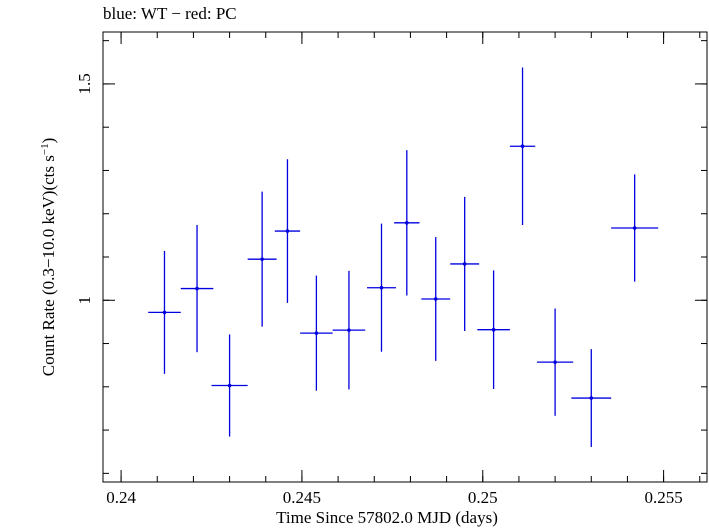 The height and width of the screenshot is (532, 709). Describe the element at coordinates (84, 188) in the screenshot. I see `y-tick-labels: 11.5` at that location.